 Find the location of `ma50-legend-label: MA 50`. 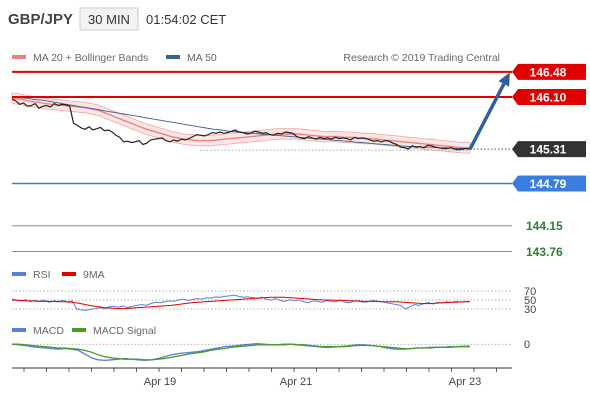

ma50-legend-label: MA 50 is located at coordinates (202, 58).